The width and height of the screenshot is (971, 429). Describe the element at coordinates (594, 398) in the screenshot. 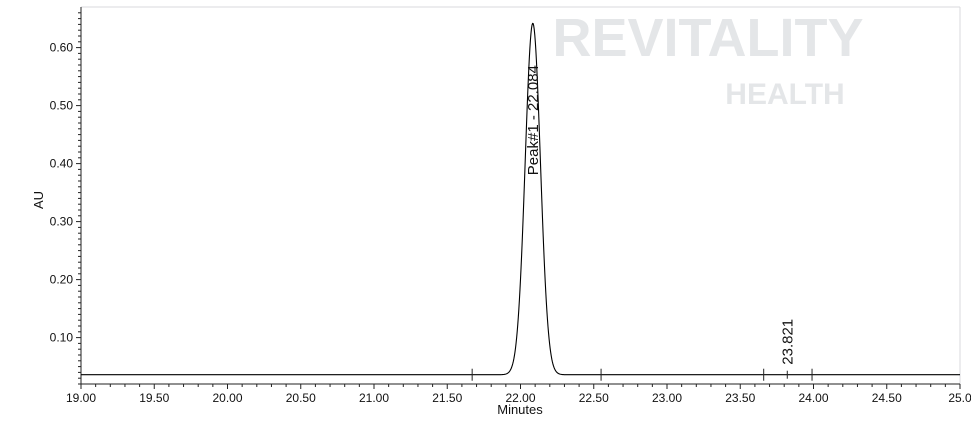

I see `x-tick-label: 22.50` at that location.